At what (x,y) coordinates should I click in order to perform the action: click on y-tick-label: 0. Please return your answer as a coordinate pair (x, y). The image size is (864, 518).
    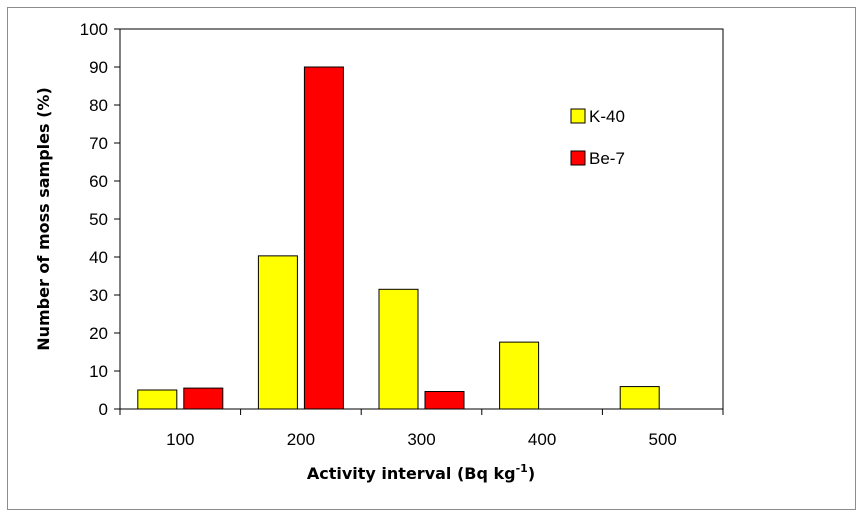
    Looking at the image, I should click on (103, 409).